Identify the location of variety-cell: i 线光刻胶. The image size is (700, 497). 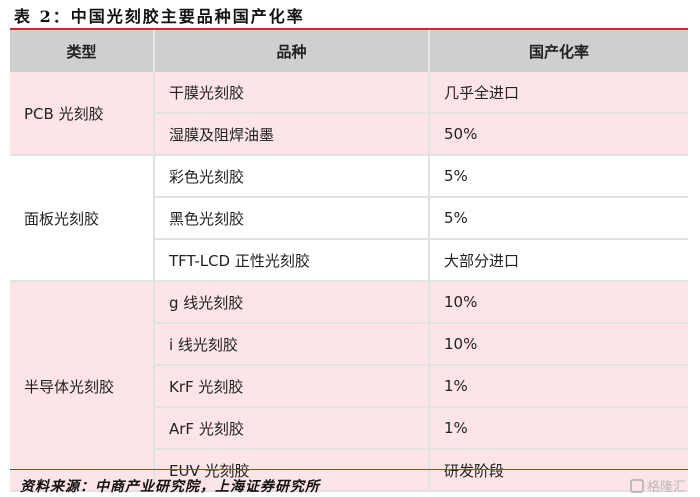
(292, 344).